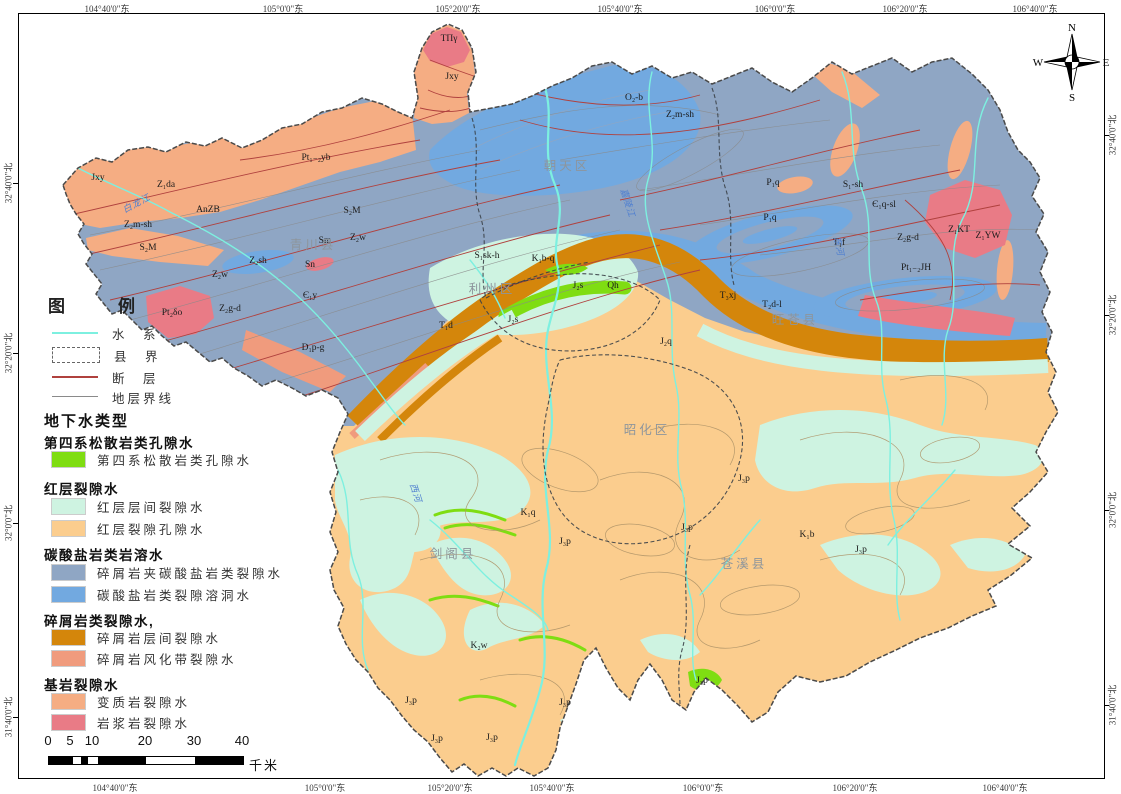 This screenshot has width=1121, height=794. I want to click on legend-group-header: 第四系松散岩类孔隙水, so click(119, 443).